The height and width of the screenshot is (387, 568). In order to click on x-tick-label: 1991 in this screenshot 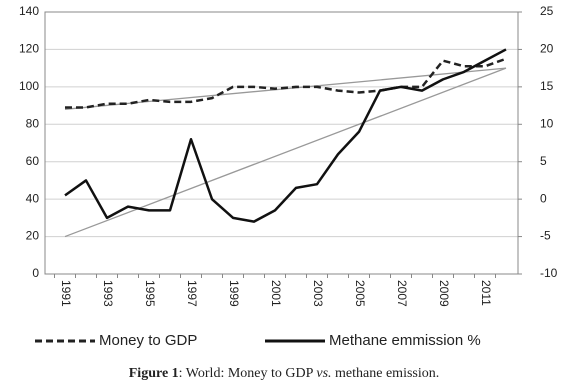, I will do `click(66, 293)`.